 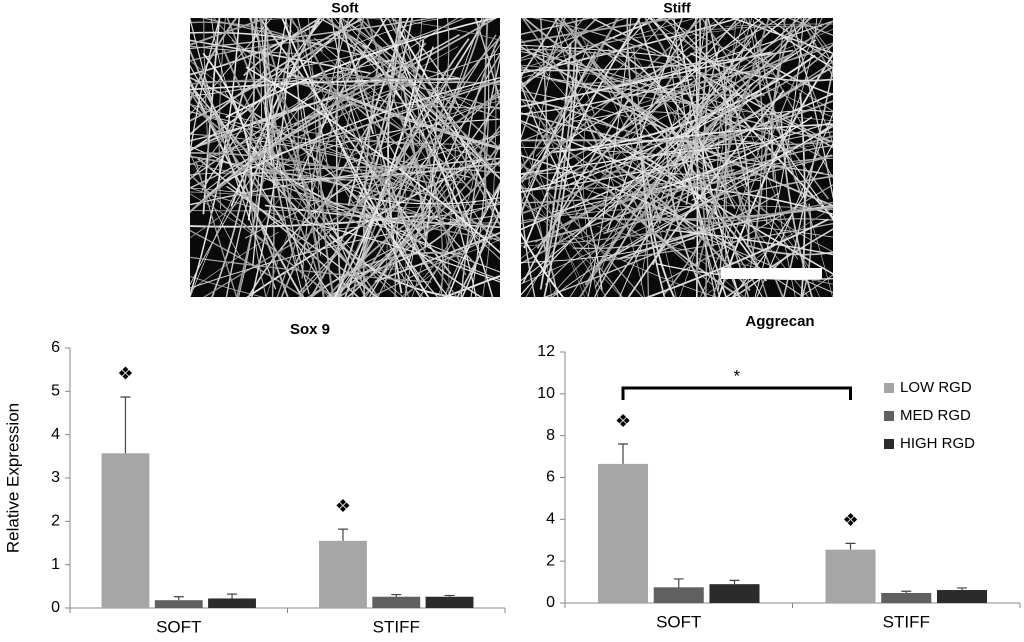 I want to click on significance-bracket, so click(x=737, y=394).